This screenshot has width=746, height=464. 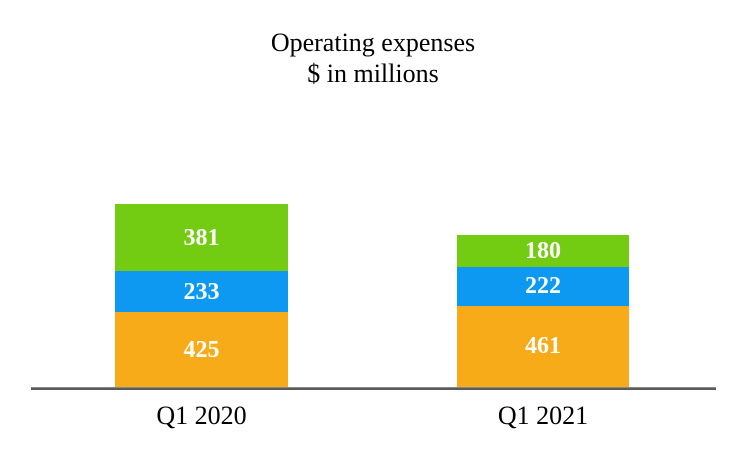 I want to click on segment-value-label: 180, so click(x=543, y=250).